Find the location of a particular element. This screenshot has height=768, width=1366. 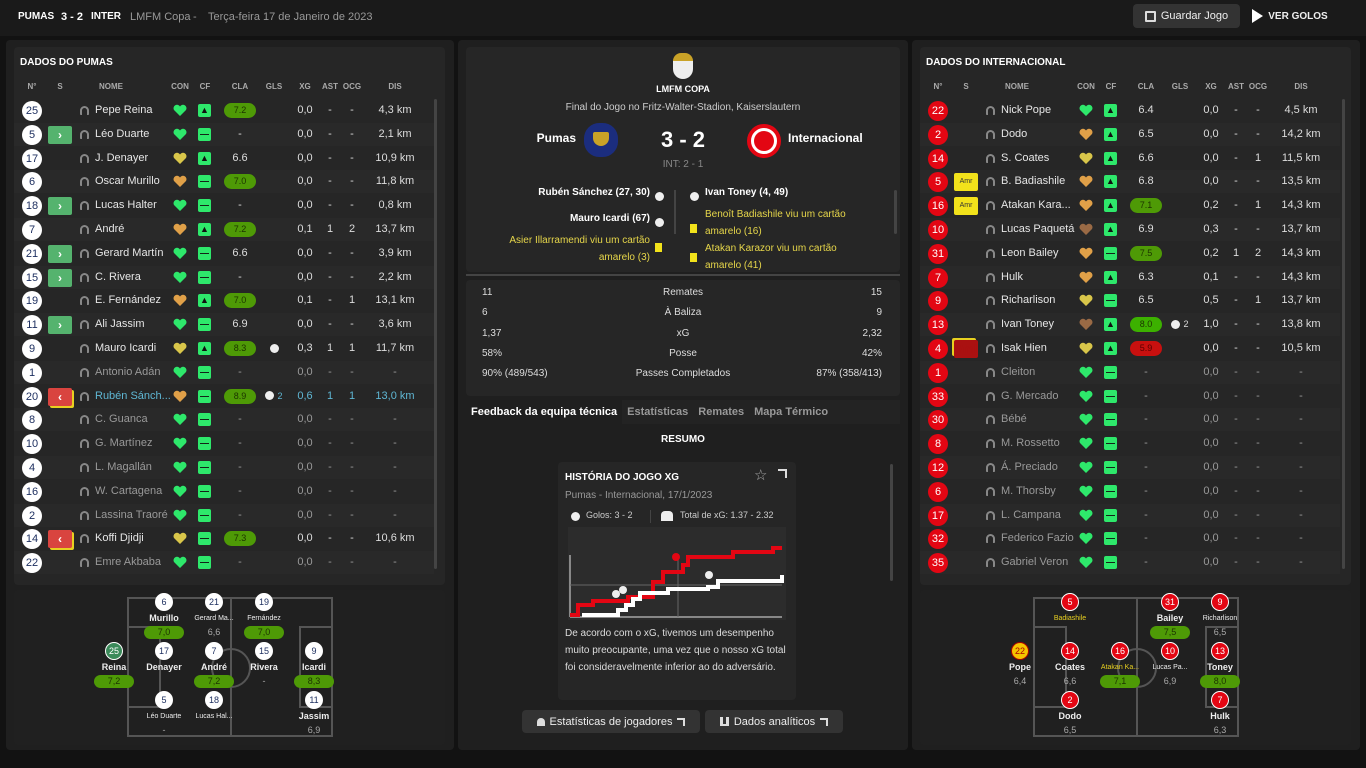

player-name: Gabriel Veron is located at coordinates (1035, 562).